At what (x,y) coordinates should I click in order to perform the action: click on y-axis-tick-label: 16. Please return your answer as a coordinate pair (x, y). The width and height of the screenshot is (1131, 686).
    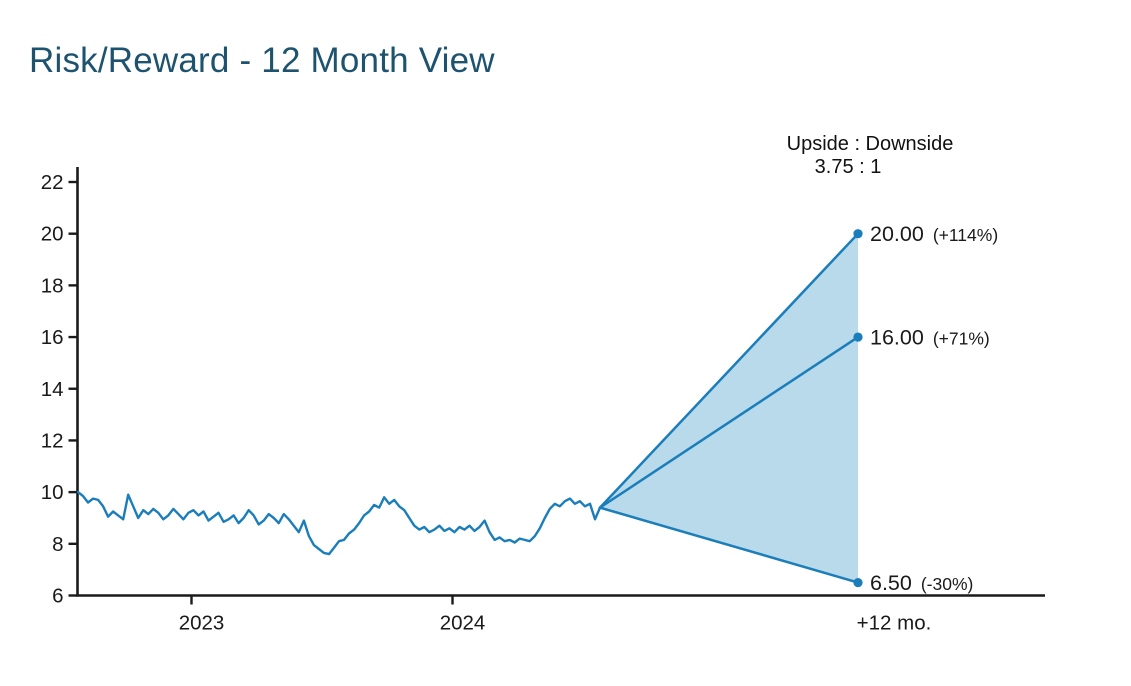
    Looking at the image, I should click on (52, 337).